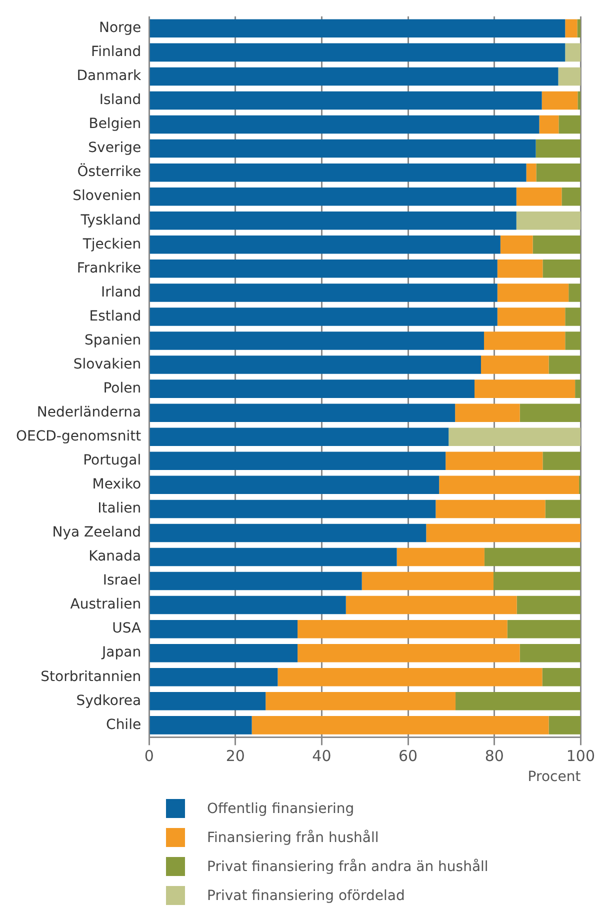 The width and height of the screenshot is (598, 912). What do you see at coordinates (107, 364) in the screenshot?
I see `y-tick-label: Slovakien` at bounding box center [107, 364].